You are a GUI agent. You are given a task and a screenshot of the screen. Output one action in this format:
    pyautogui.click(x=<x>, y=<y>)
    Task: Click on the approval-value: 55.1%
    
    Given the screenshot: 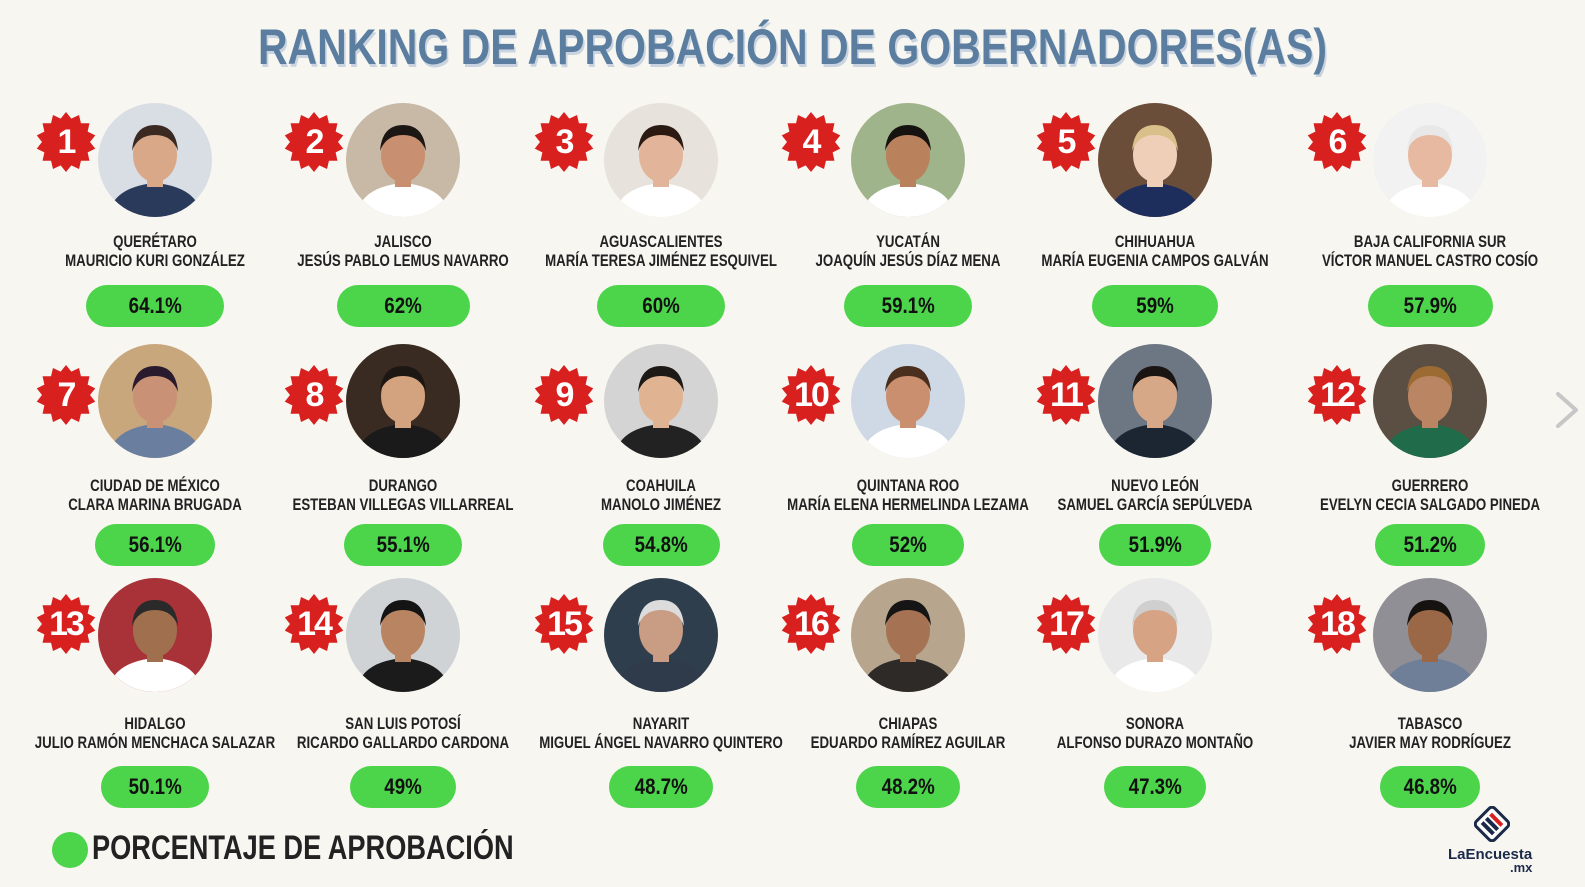 What is the action you would take?
    pyautogui.click(x=403, y=544)
    